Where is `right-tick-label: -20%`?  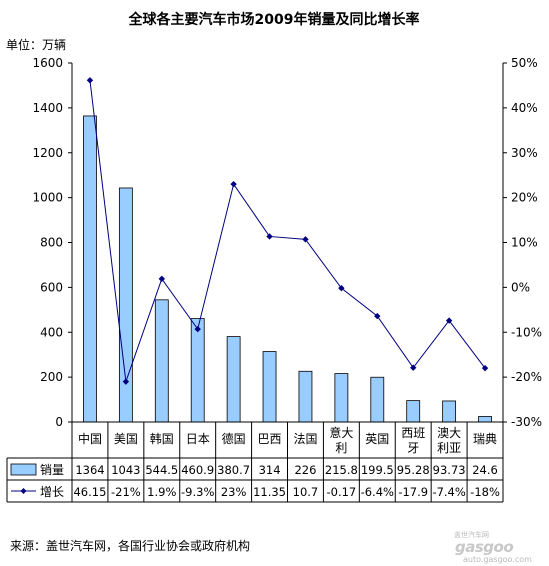 right-tick-label: -20% is located at coordinates (526, 377).